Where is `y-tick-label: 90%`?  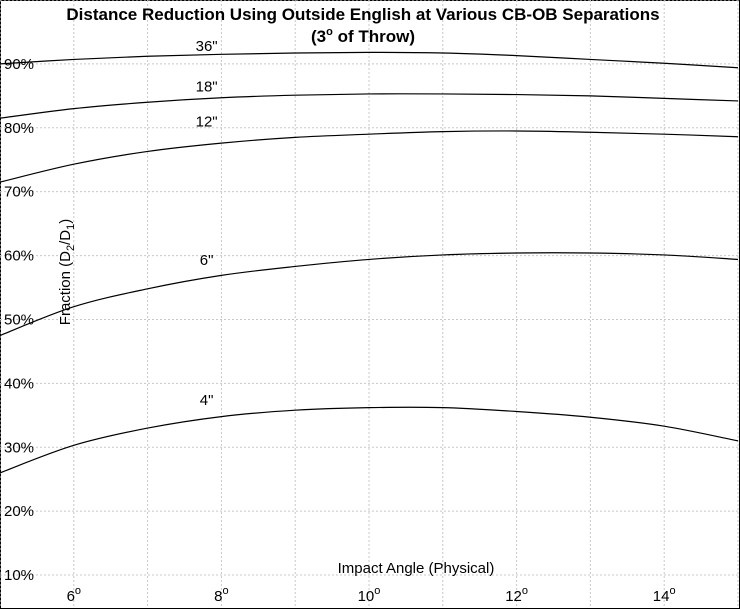
y-tick-label: 90% is located at coordinates (19, 64).